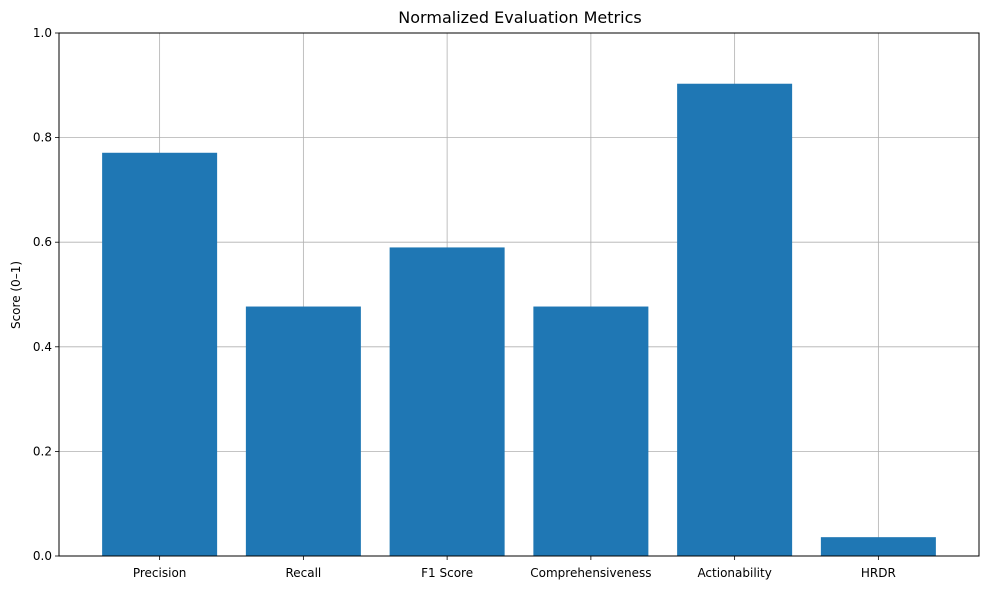  Describe the element at coordinates (878, 573) in the screenshot. I see `x-tick-label: HRDR` at that location.